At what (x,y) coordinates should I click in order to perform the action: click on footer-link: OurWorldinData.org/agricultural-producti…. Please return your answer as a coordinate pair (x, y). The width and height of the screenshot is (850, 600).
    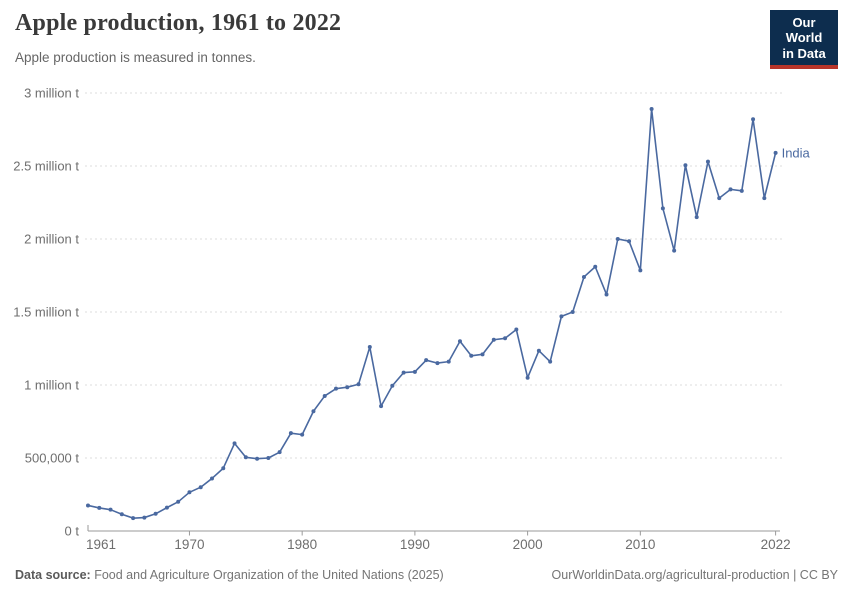
    Looking at the image, I should click on (694, 575).